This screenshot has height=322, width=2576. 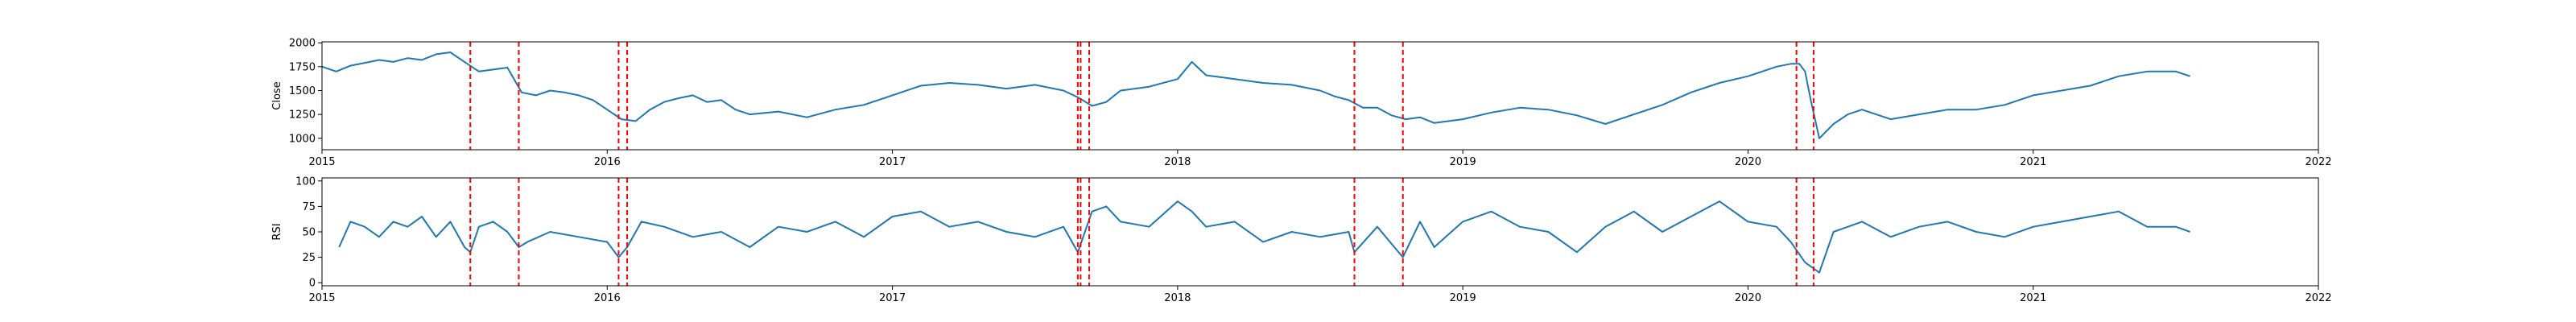 I want to click on y-tick-label: 1250, so click(x=302, y=116).